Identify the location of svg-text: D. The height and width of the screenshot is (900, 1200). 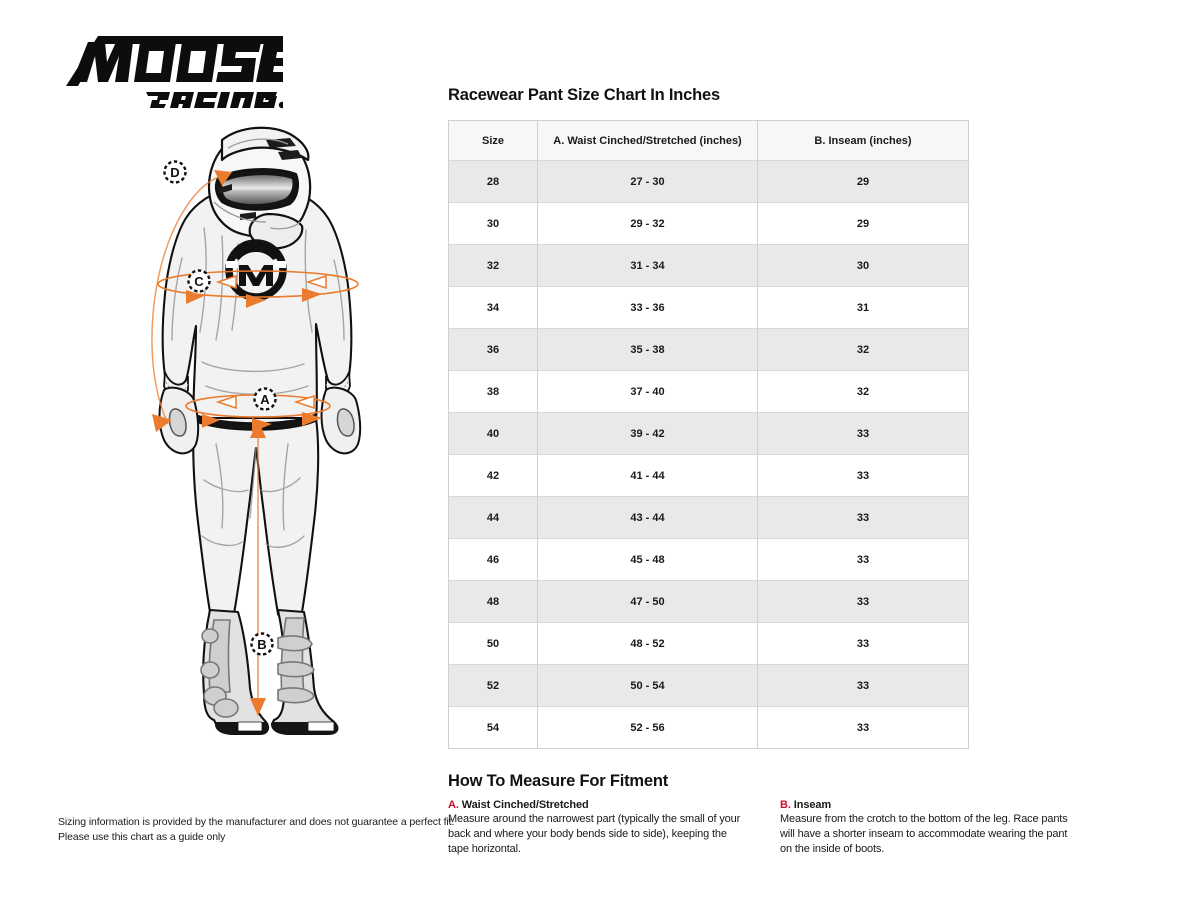
(174, 172).